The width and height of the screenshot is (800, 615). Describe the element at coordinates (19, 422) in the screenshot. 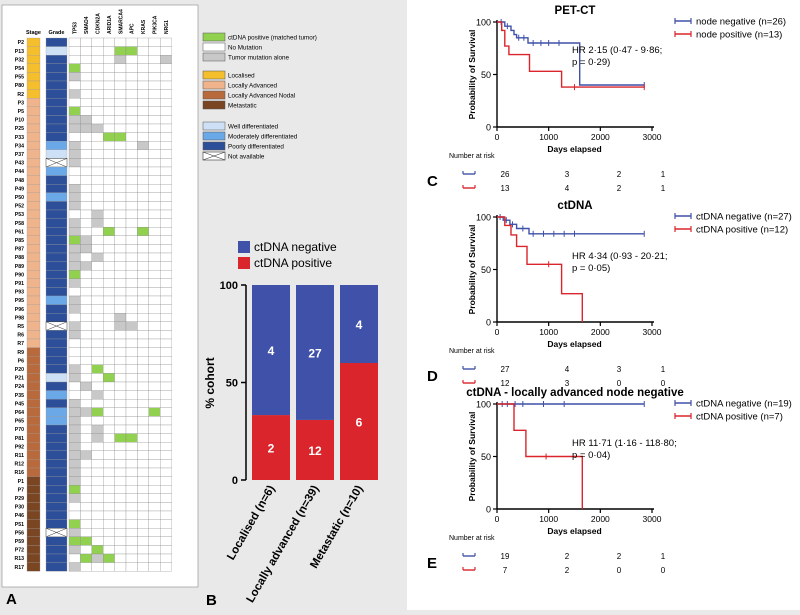

I see `heatmap-row-label: P65` at that location.